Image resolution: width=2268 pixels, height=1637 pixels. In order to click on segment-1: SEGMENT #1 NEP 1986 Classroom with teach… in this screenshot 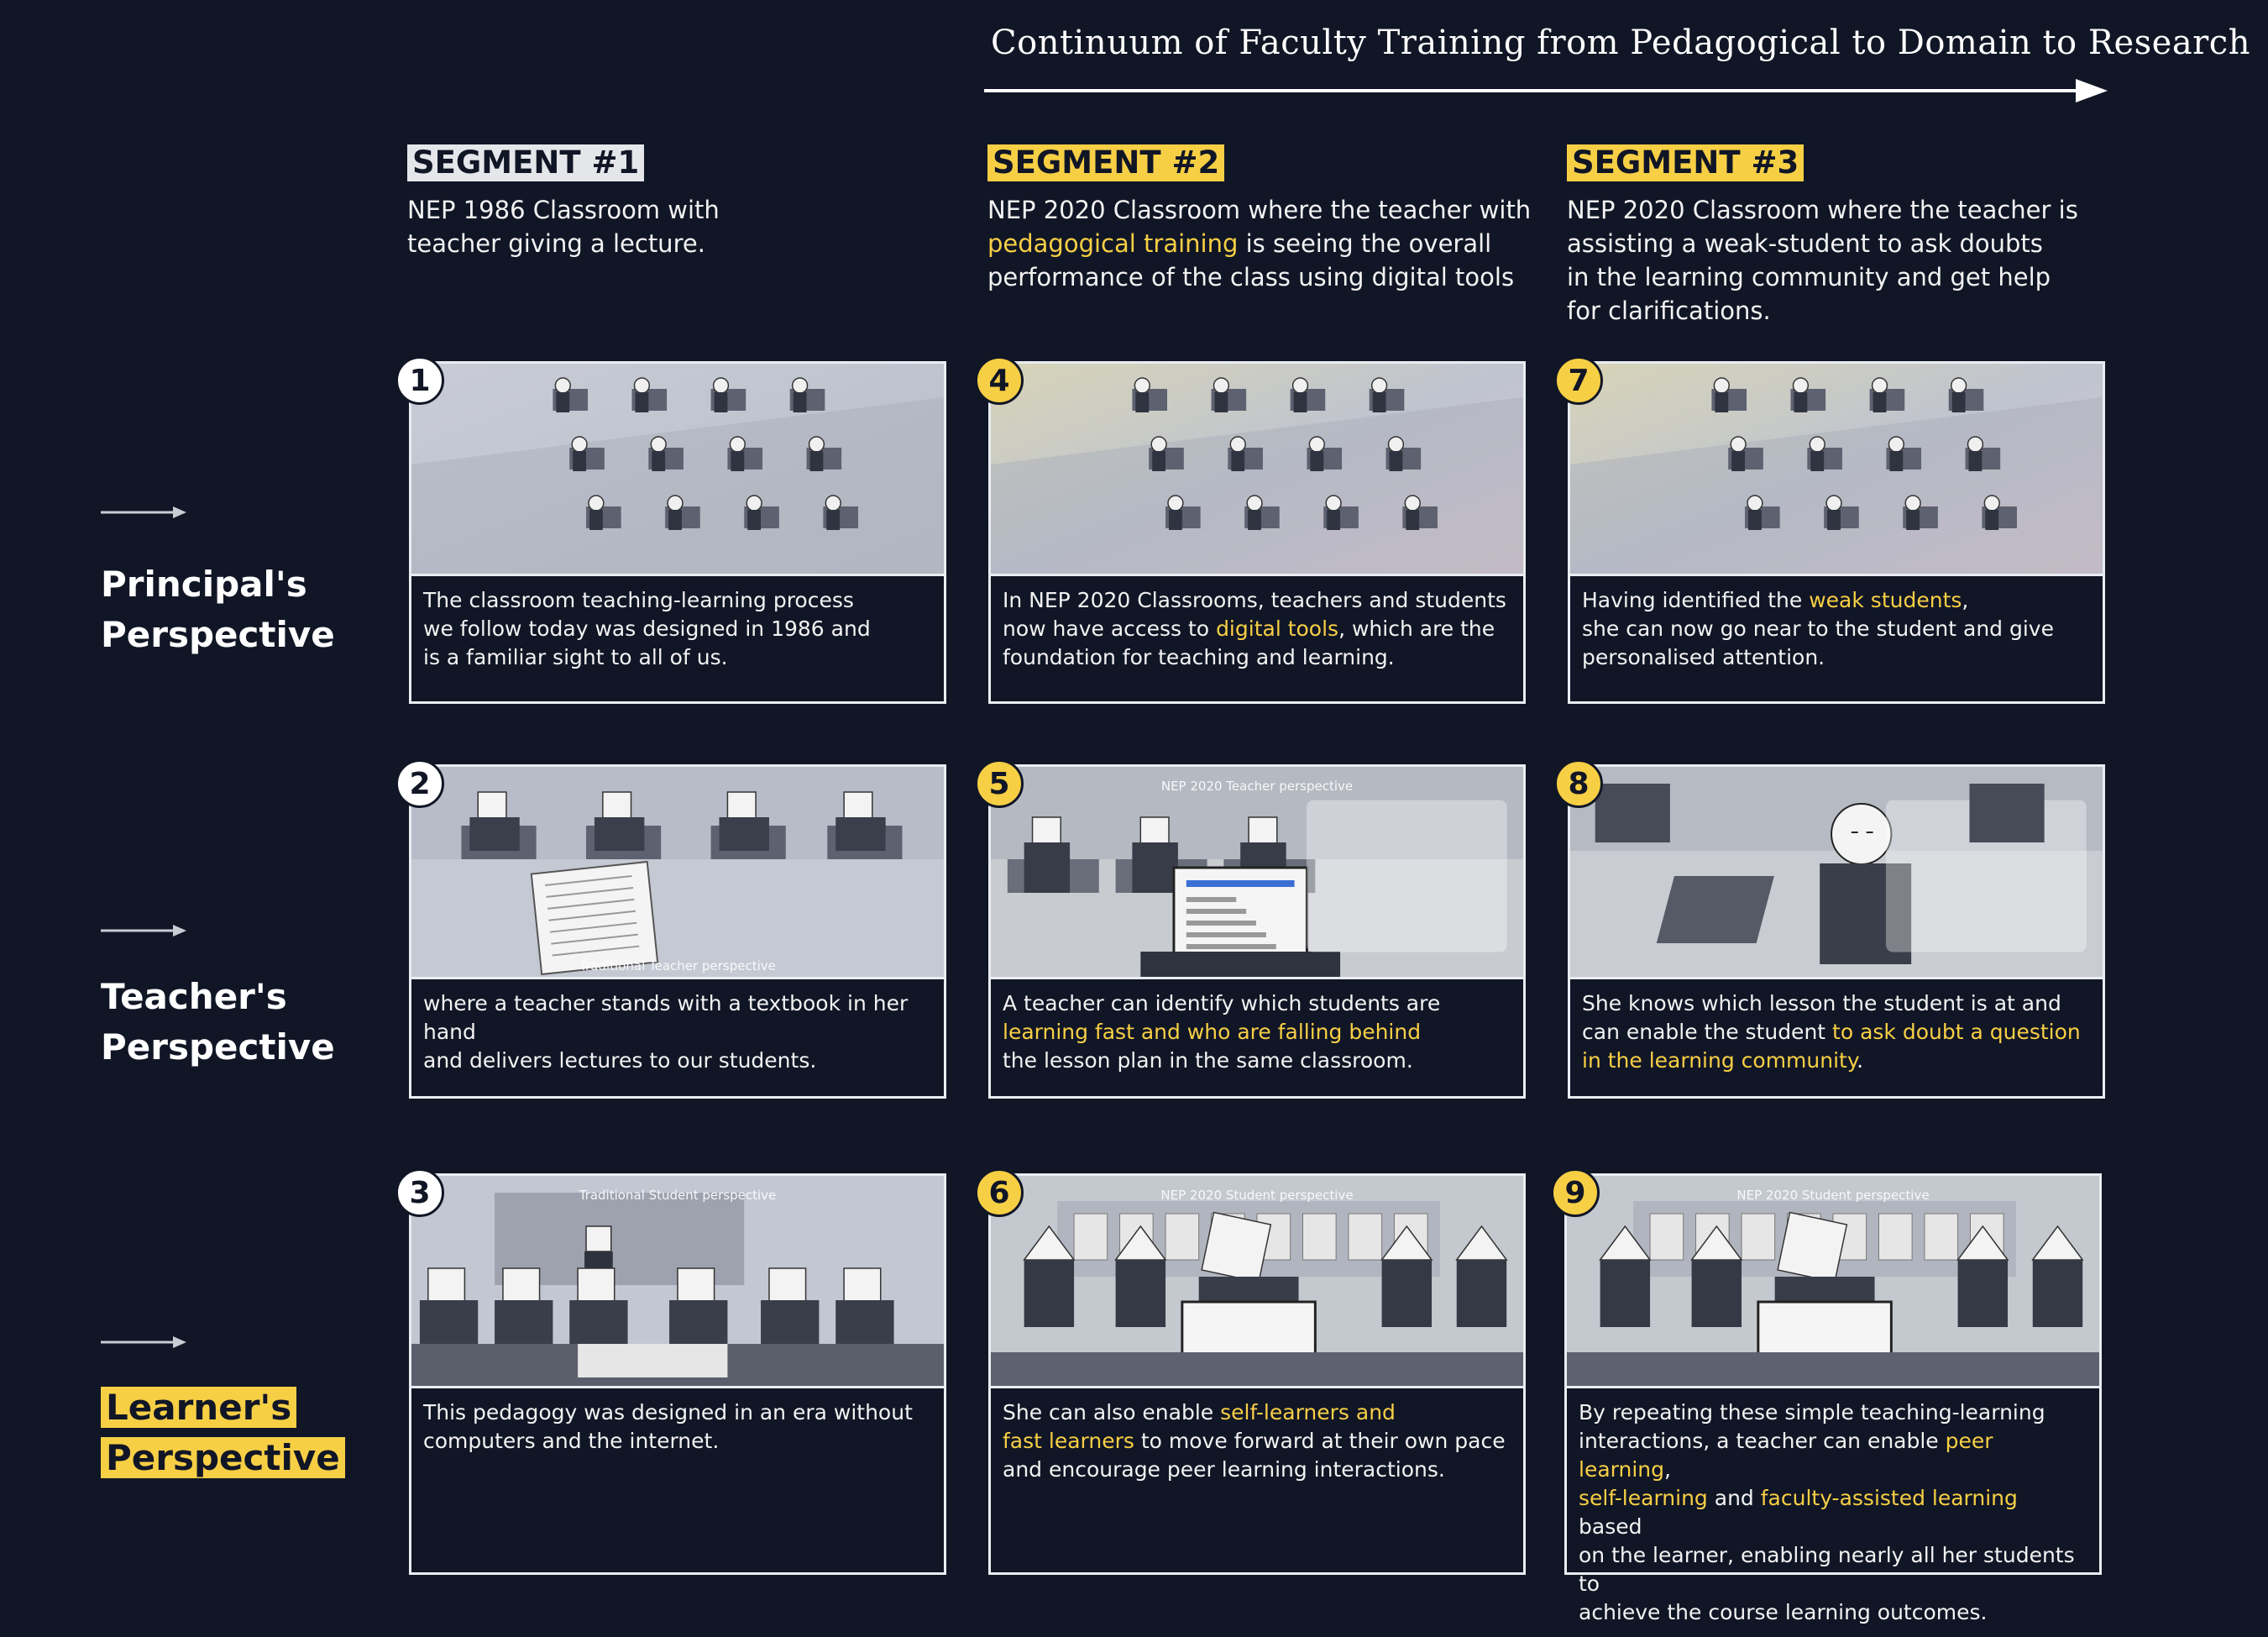, I will do `click(676, 202)`.